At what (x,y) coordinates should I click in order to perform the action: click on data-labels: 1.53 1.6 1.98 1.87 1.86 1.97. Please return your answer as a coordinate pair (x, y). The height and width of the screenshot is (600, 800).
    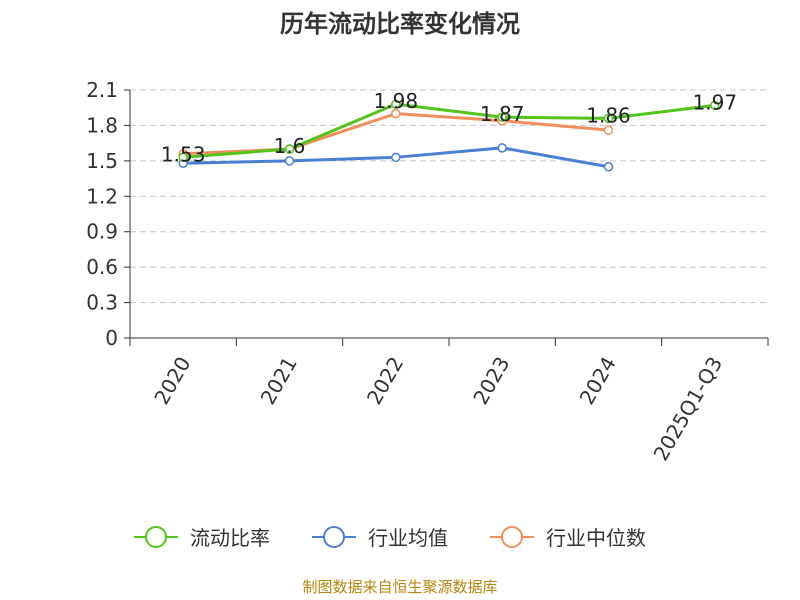
    Looking at the image, I should click on (449, 127).